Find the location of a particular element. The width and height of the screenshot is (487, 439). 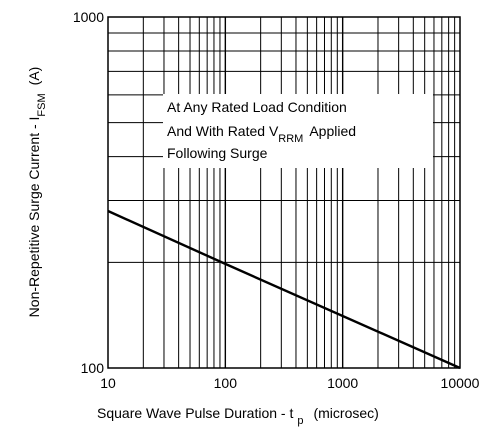

x-tick-label: 100 is located at coordinates (226, 383).